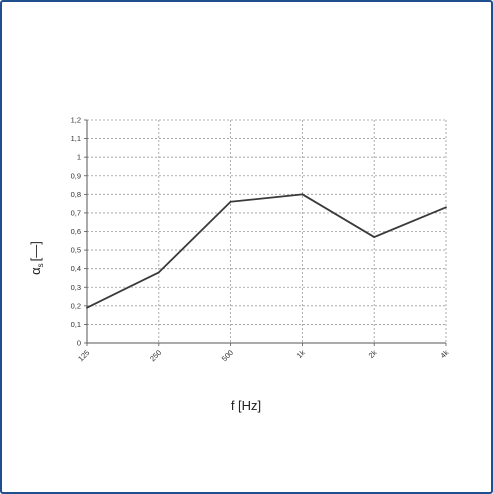  Describe the element at coordinates (76, 175) in the screenshot. I see `y-tick-label: 0,9` at that location.